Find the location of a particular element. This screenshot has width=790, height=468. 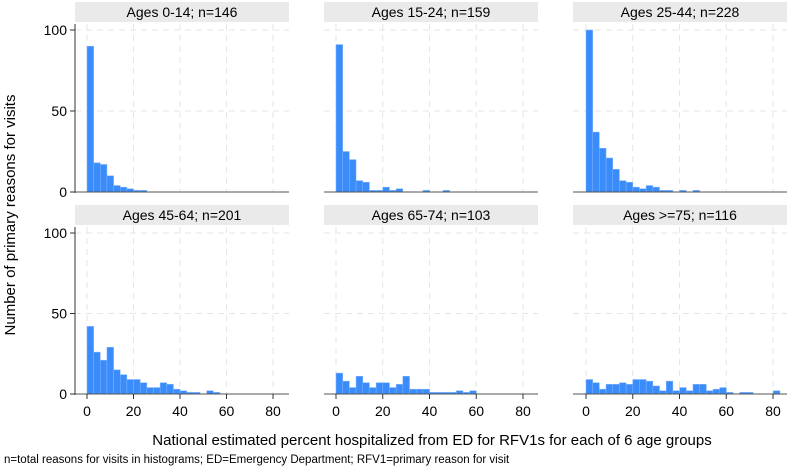

panel-title: Ages 25-44; n=228 is located at coordinates (680, 12).